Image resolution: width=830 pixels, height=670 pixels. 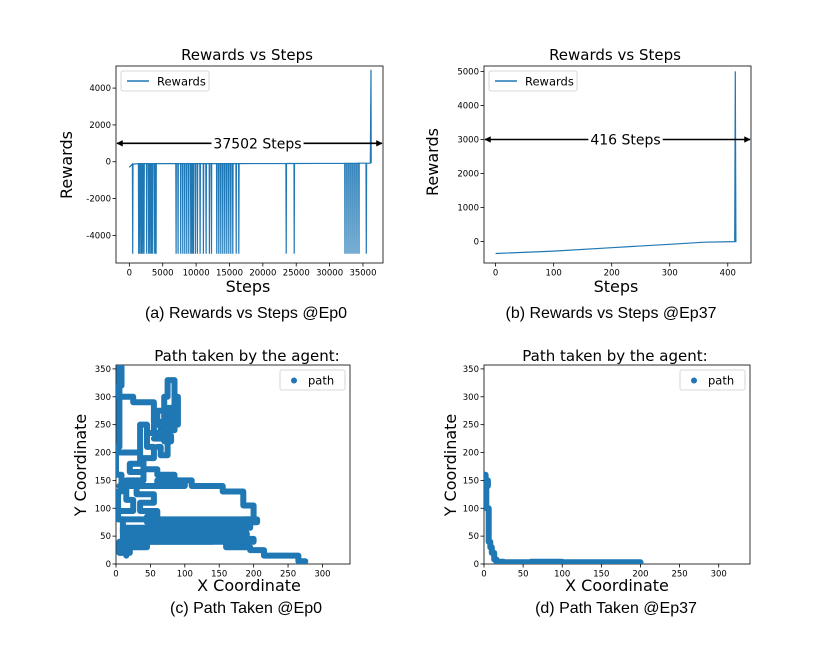 What do you see at coordinates (362, 274) in the screenshot?
I see `x-tick-label: 35000` at bounding box center [362, 274].